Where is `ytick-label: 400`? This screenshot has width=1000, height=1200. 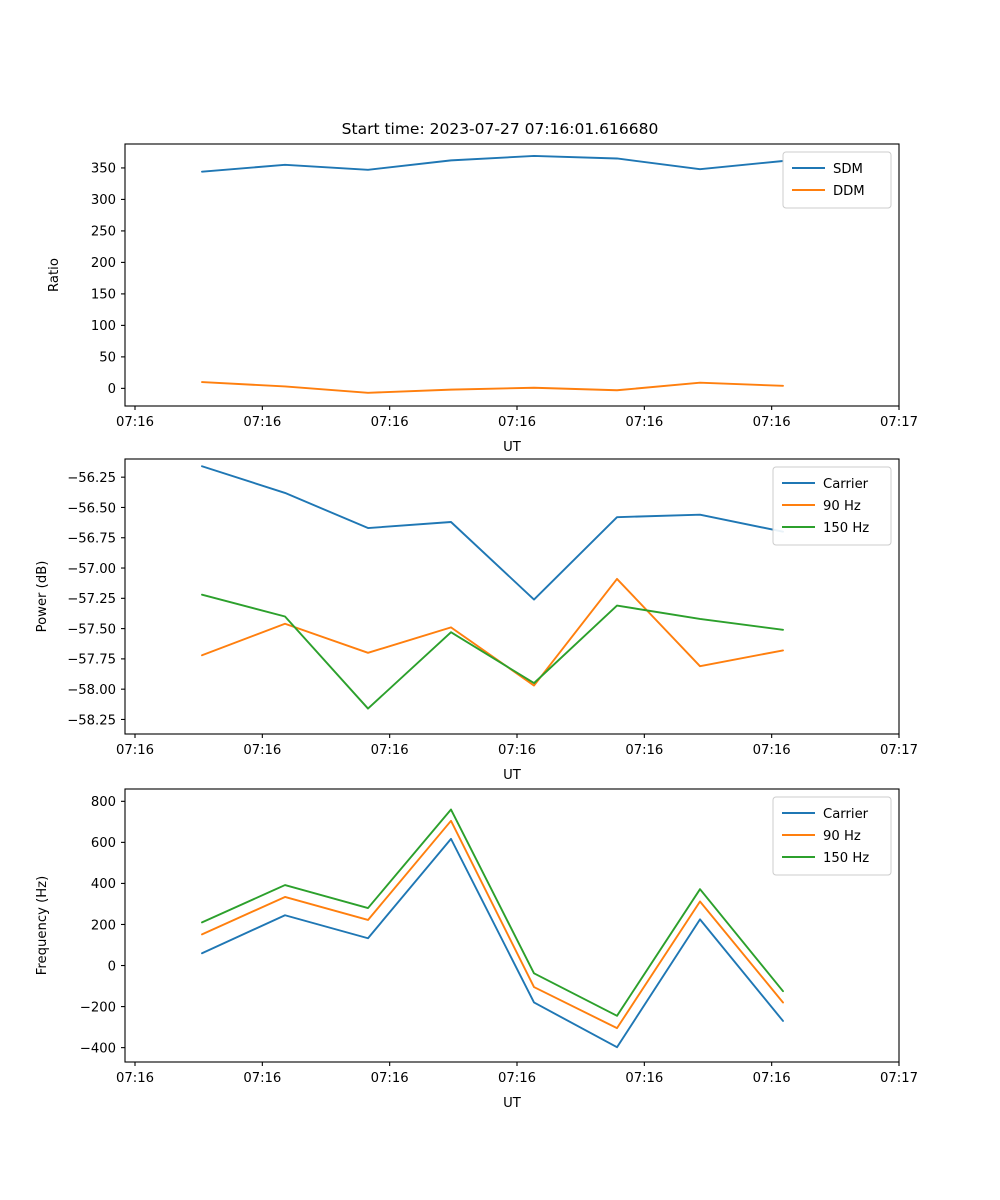 ytick-label: 400 is located at coordinates (103, 884).